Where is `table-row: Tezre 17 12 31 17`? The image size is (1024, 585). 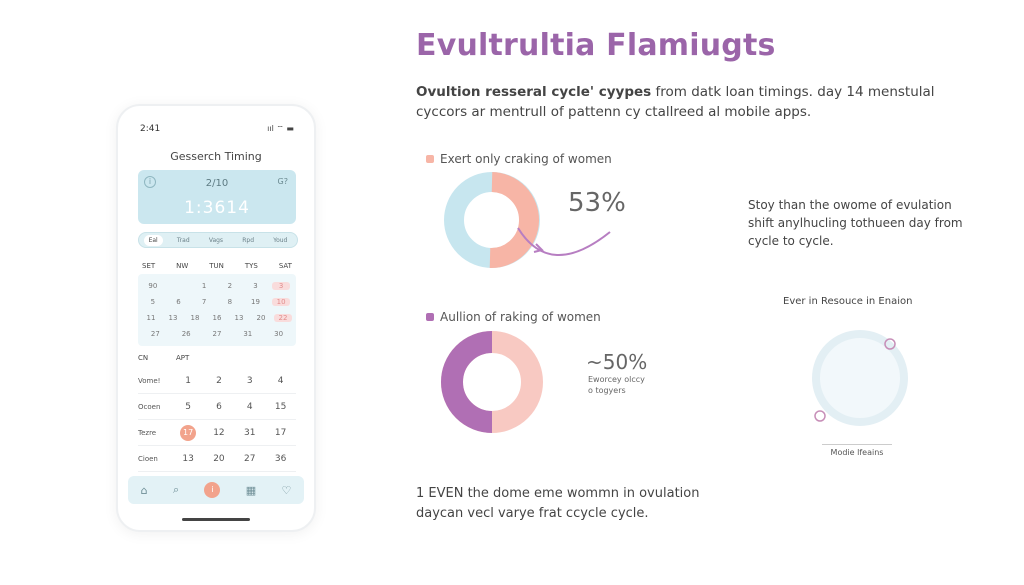
table-row: Tezre 17 12 31 17 is located at coordinates (217, 433).